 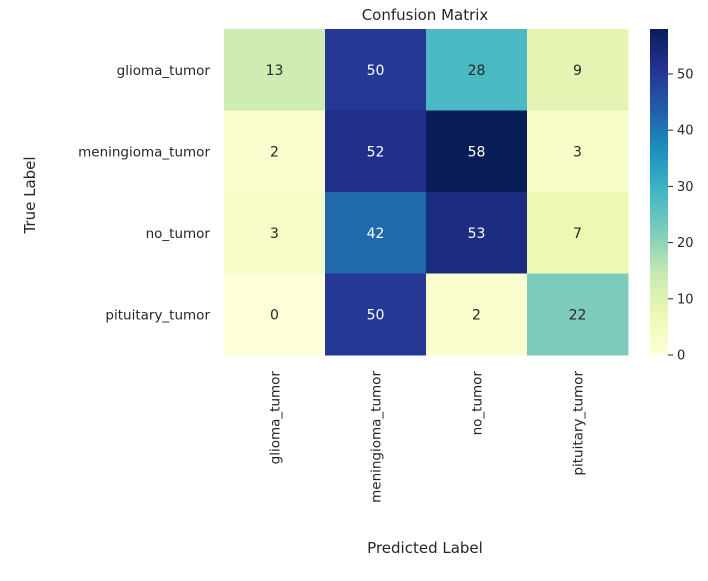 I want to click on cell-value-label: 13, so click(x=275, y=71).